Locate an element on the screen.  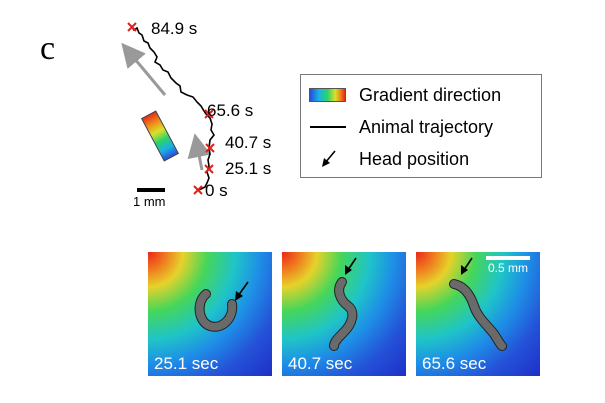
frame-65-6: 0.5 mm 65.6 sec is located at coordinates (478, 314).